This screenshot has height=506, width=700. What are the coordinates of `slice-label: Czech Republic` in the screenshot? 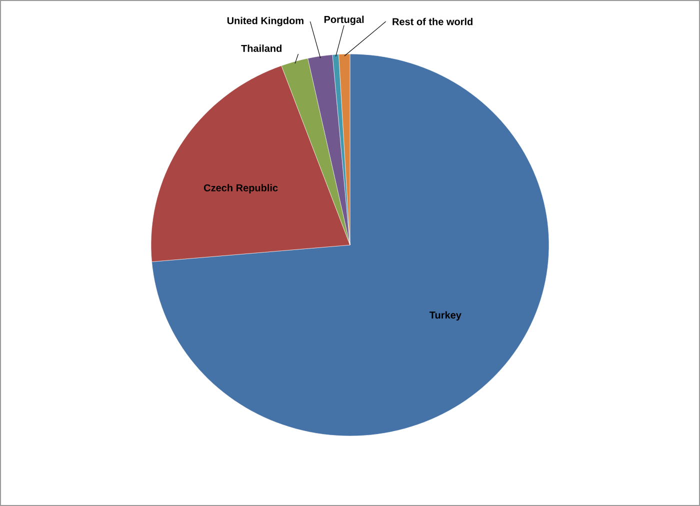 It's located at (241, 189).